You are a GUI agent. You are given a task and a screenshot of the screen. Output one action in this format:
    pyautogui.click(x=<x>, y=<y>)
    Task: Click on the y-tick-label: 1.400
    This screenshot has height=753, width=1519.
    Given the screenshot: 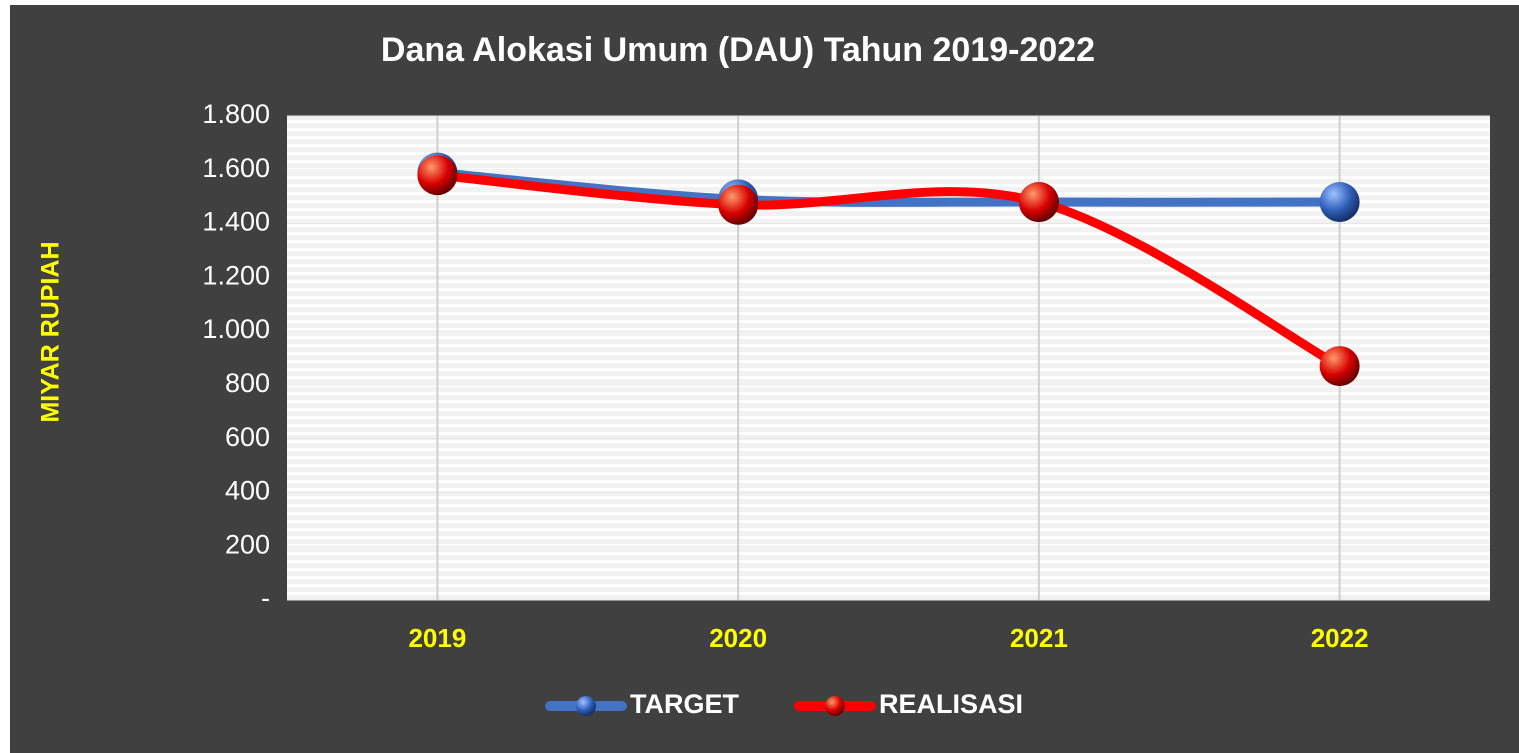 What is the action you would take?
    pyautogui.click(x=236, y=222)
    